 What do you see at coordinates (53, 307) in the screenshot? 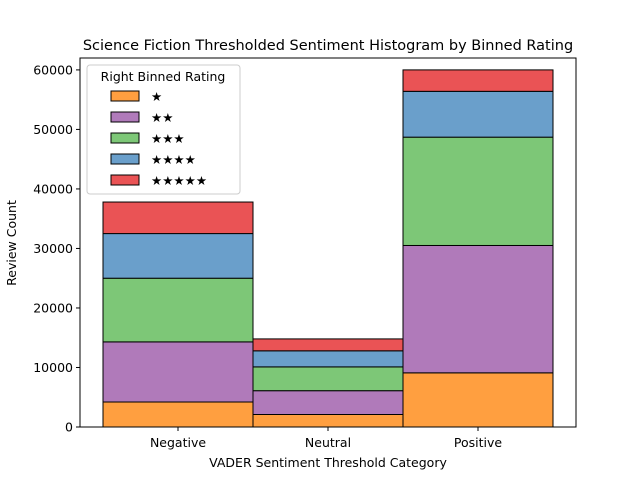
I see `y-tick-label: 20000` at bounding box center [53, 307].